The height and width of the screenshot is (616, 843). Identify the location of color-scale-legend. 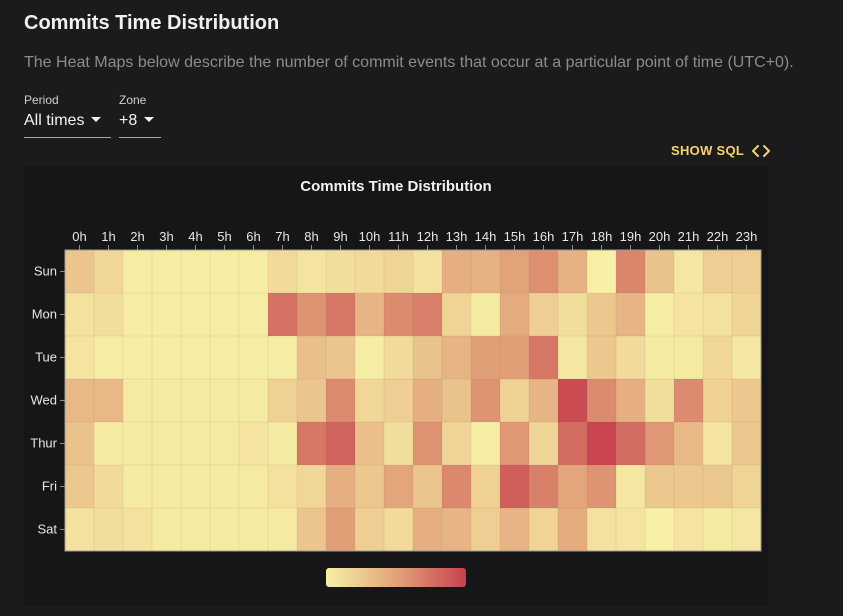
(396, 577).